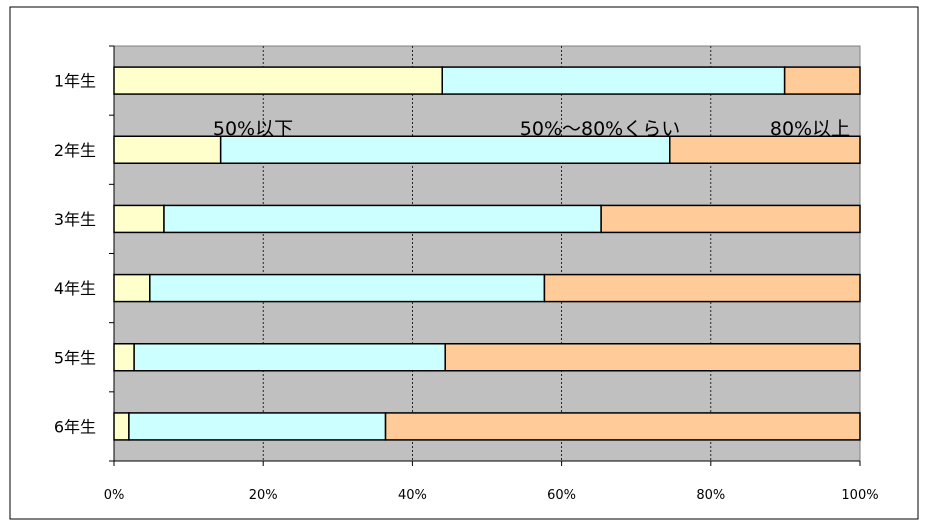 Image resolution: width=926 pixels, height=526 pixels. What do you see at coordinates (75, 288) in the screenshot?
I see `category-label: 4年生` at bounding box center [75, 288].